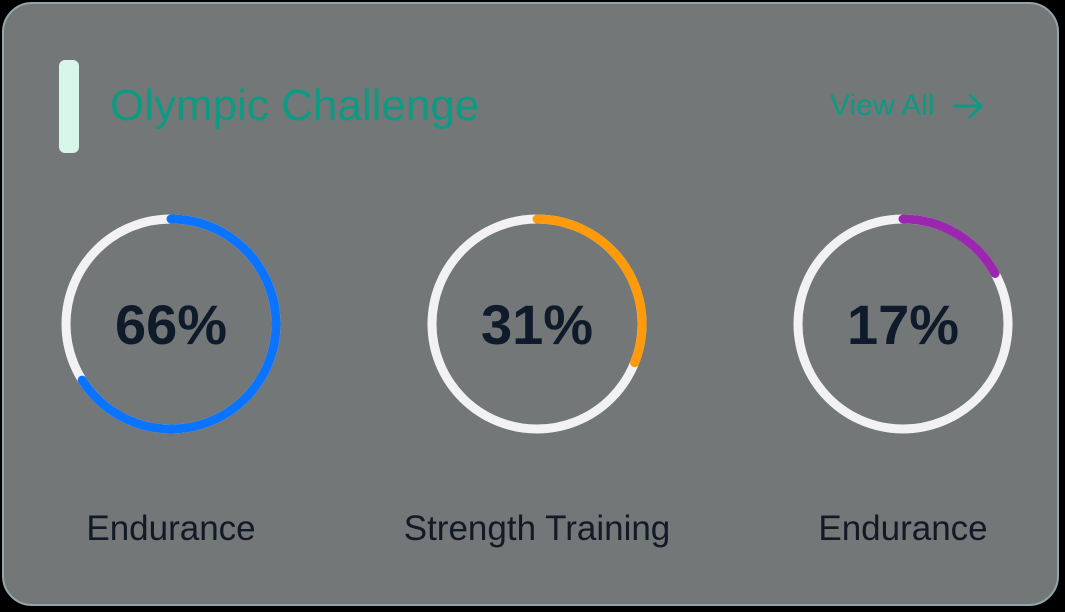  I want to click on progress-percent: 66%, so click(171, 324).